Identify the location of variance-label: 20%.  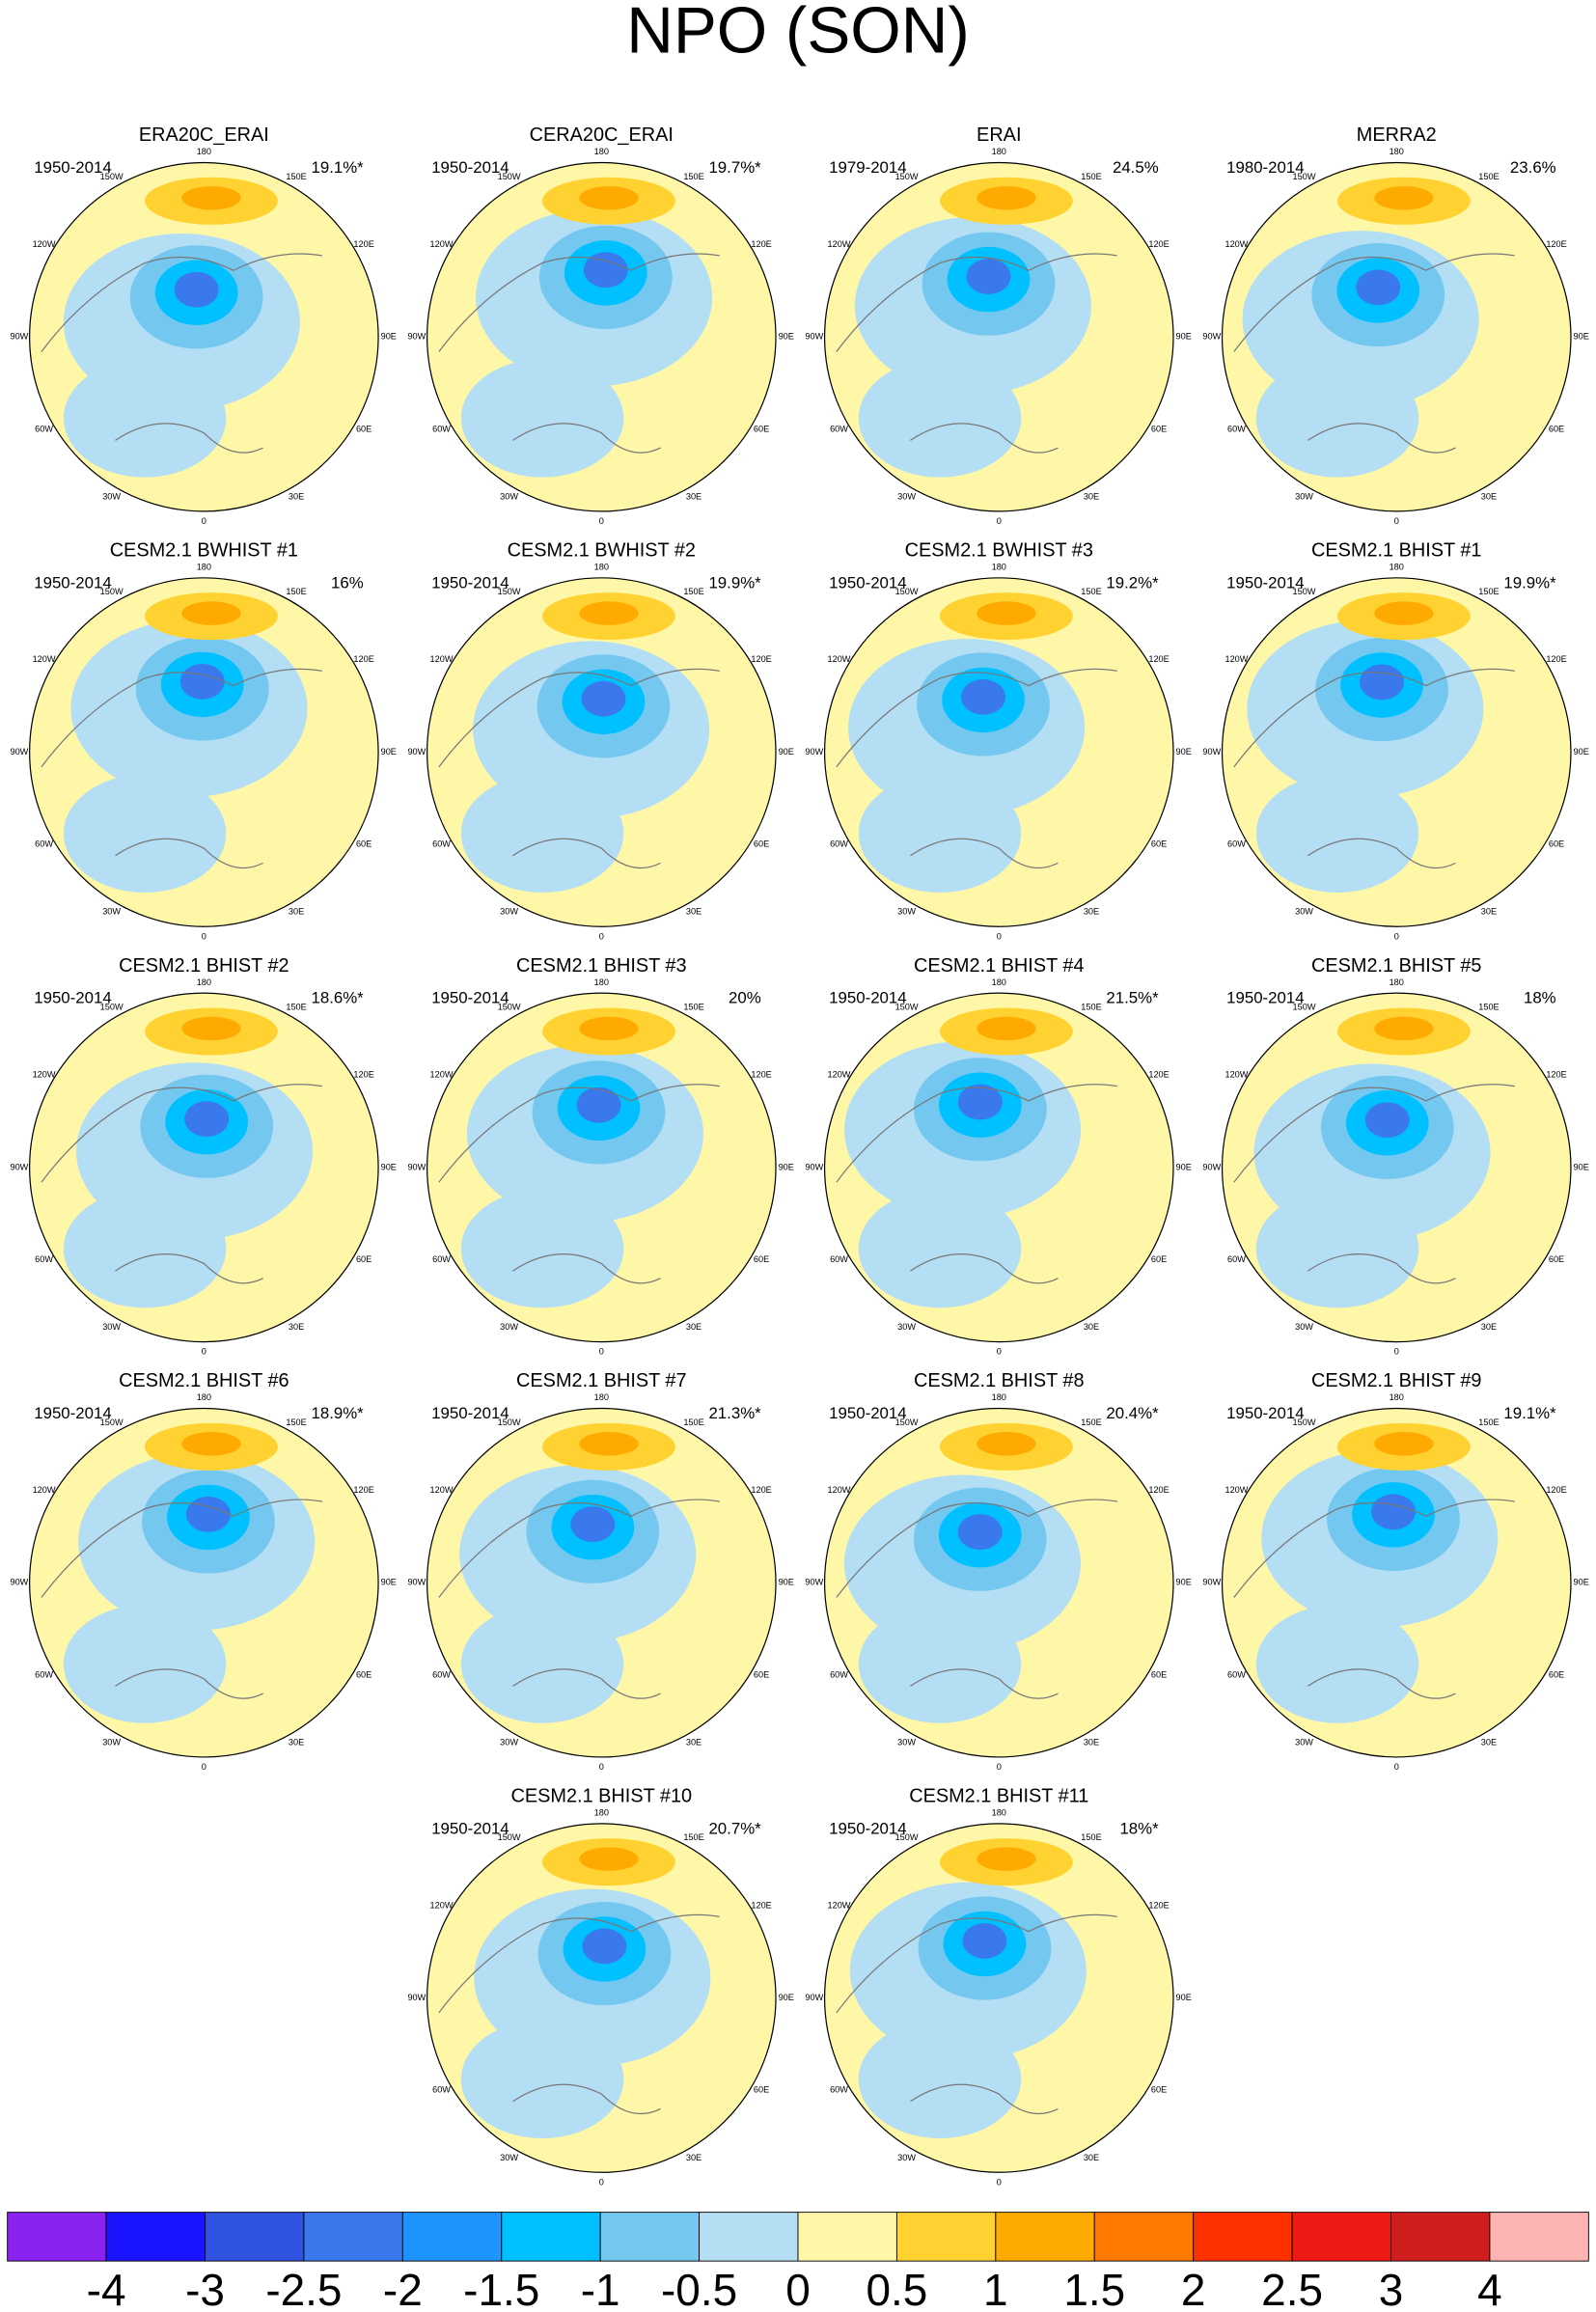
(745, 998).